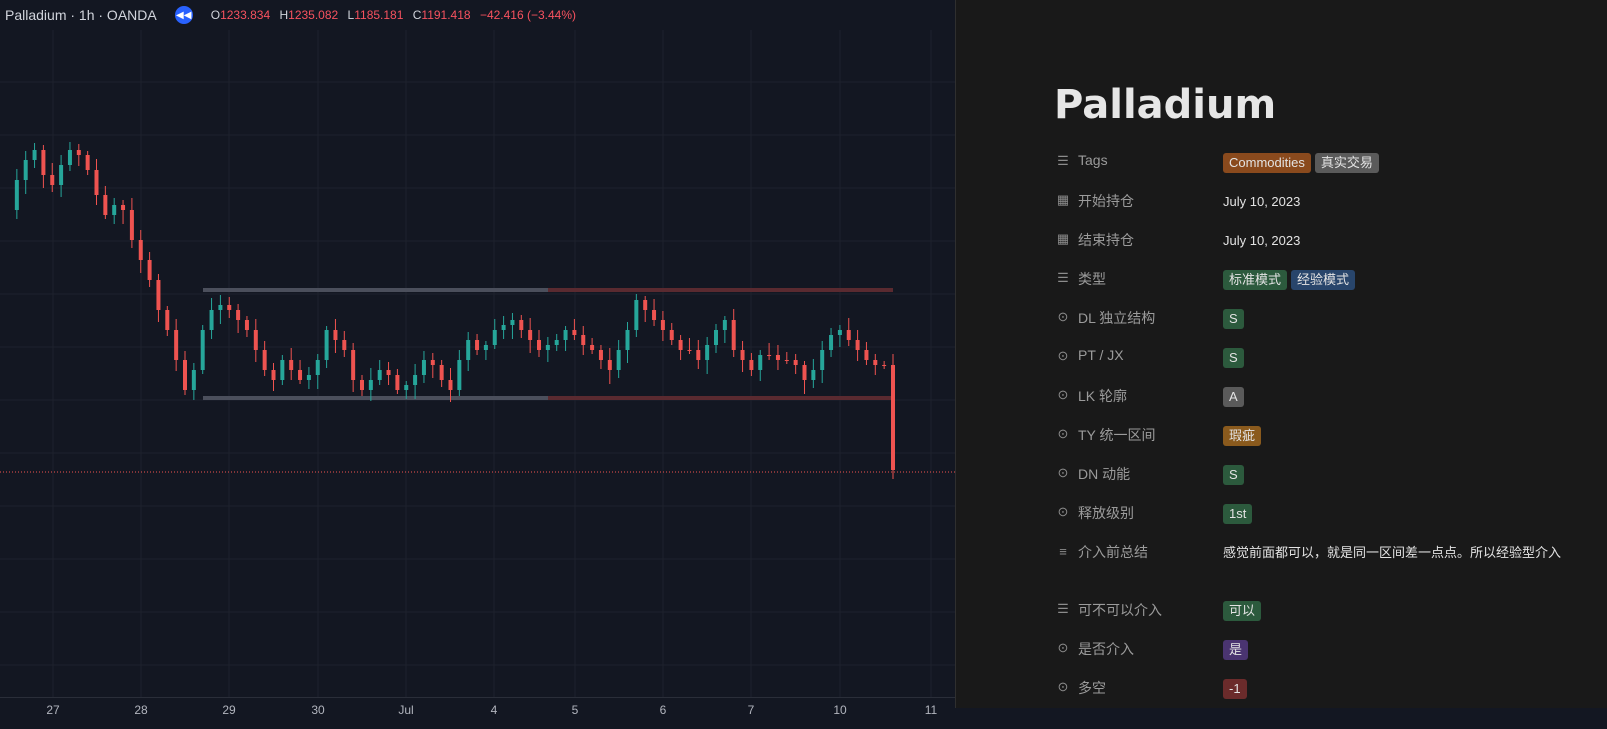  I want to click on property-key: ⊙ DL 独立结构, so click(1138, 319).